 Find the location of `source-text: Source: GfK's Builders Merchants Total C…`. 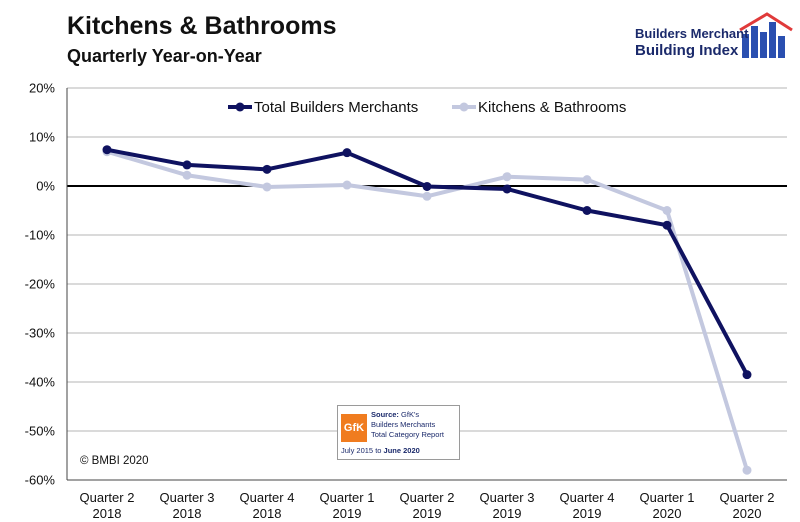

source-text: Source: GfK's Builders Merchants Total C… is located at coordinates (414, 425).